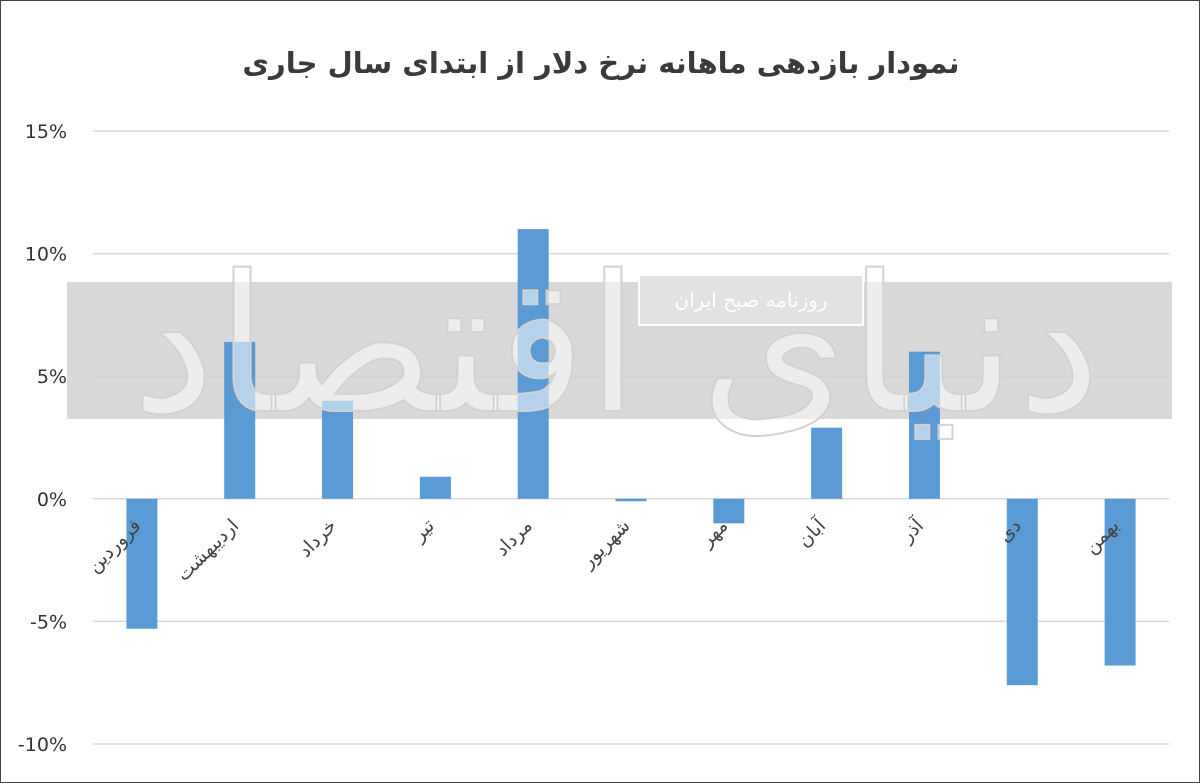  I want to click on watermark-stamp-text: روزنامه صبح ایران, so click(750, 300).